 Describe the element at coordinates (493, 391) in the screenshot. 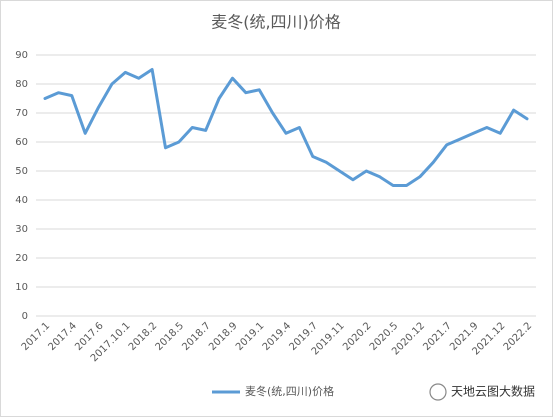

I see `watermark: 天地云图大数据` at that location.